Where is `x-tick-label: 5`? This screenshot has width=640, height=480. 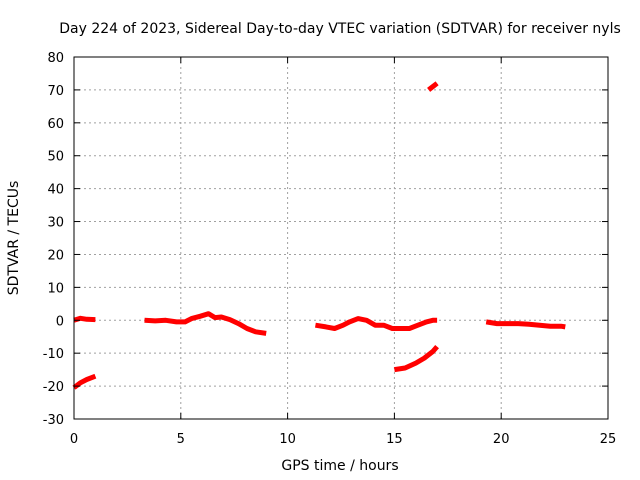 x-tick-label: 5 is located at coordinates (181, 439).